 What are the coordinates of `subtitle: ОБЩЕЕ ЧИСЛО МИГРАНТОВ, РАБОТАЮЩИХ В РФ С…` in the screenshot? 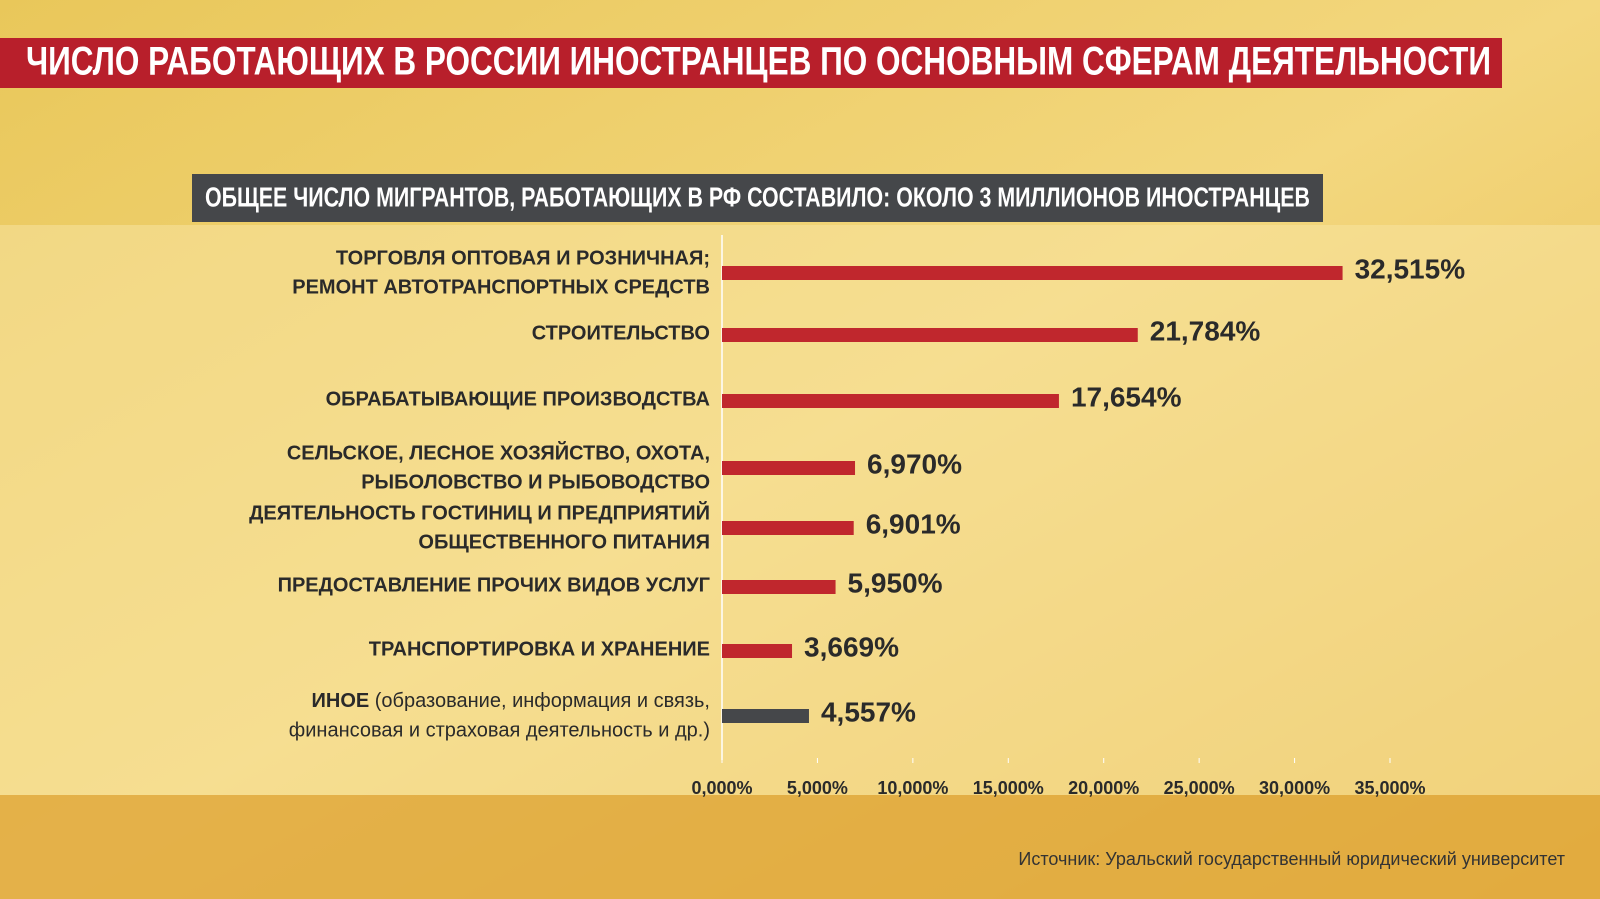 It's located at (757, 196).